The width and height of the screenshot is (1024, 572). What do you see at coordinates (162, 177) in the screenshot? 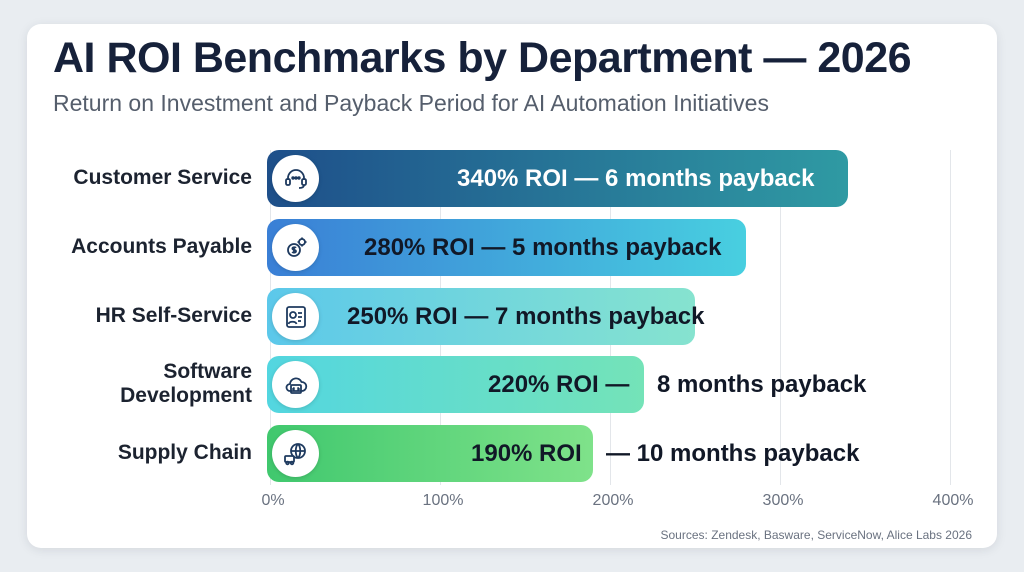
I see `category-label: Customer Service` at bounding box center [162, 177].